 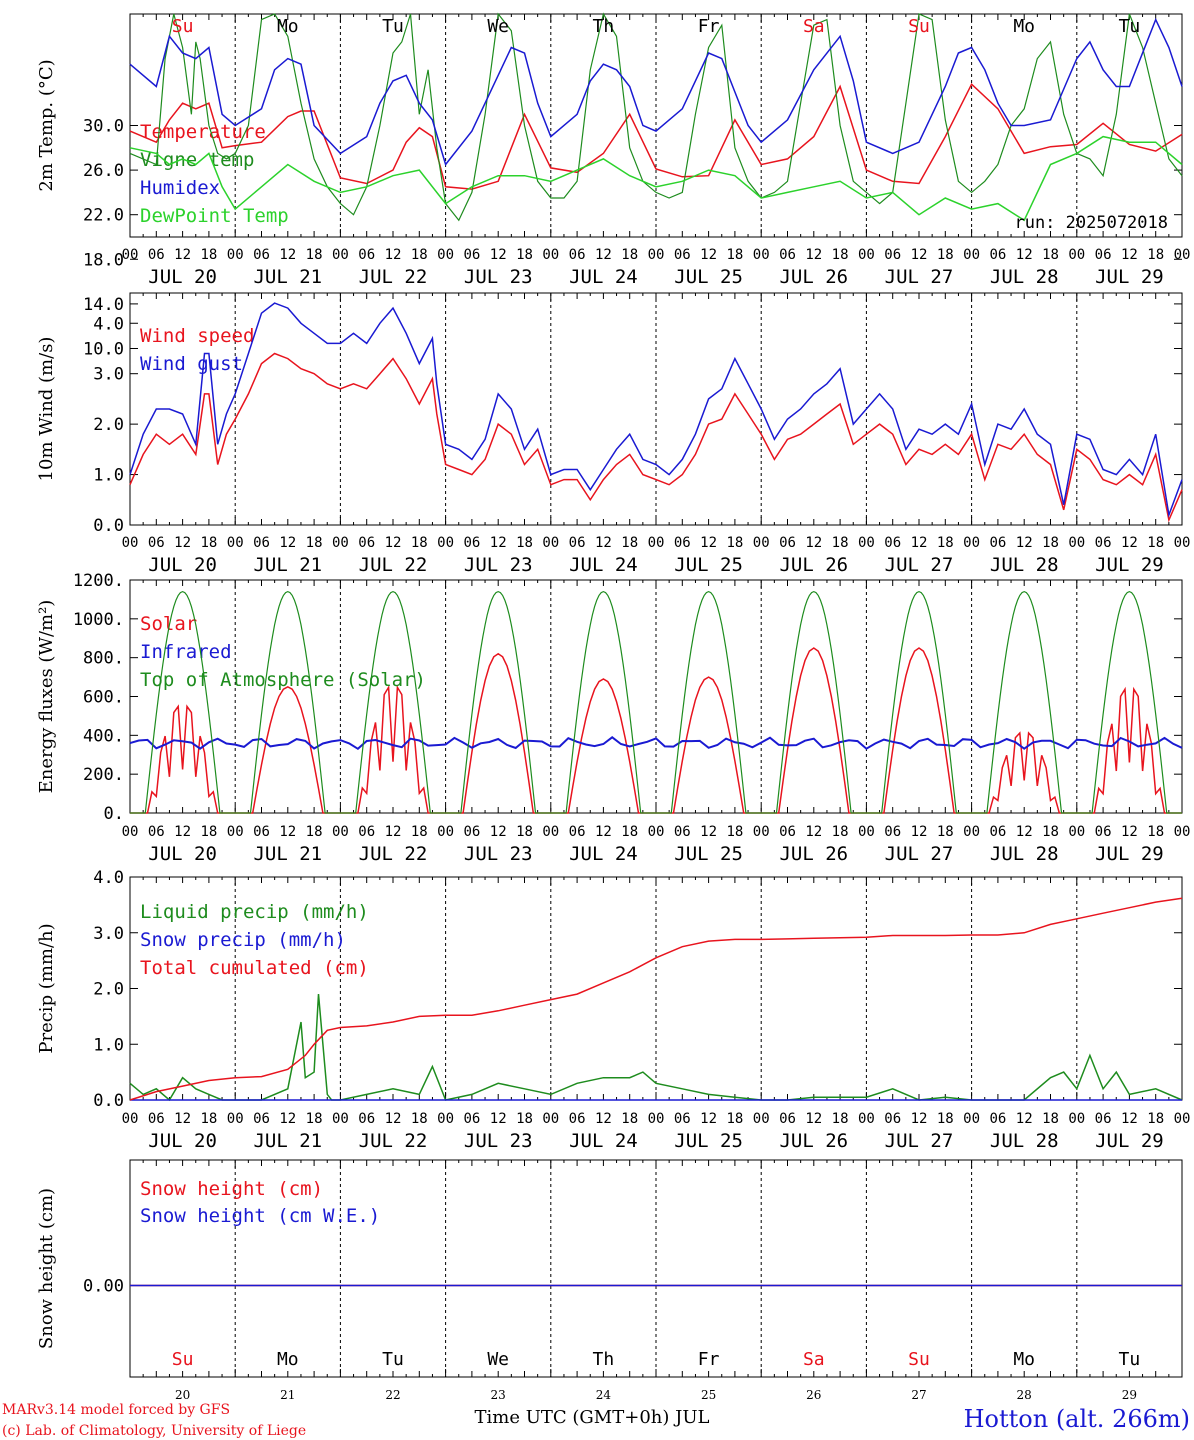 What do you see at coordinates (103, 171) in the screenshot?
I see `y-tick-label: 26.0` at bounding box center [103, 171].